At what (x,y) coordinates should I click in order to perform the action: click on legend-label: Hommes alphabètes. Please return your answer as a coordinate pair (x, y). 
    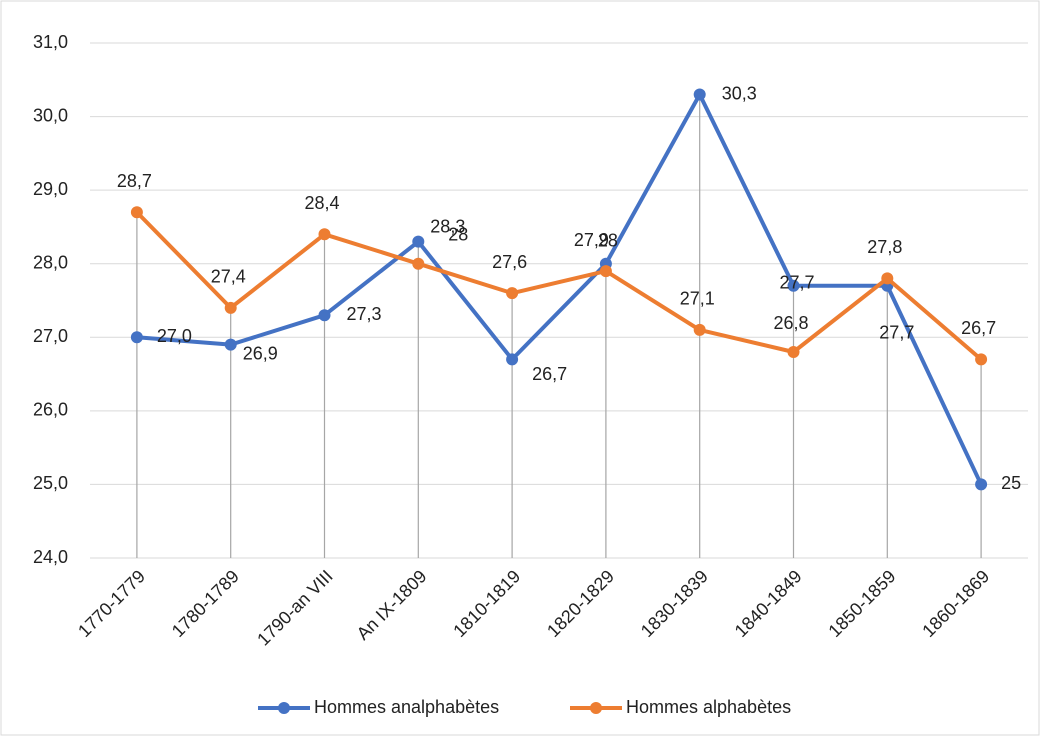
    Looking at the image, I should click on (708, 707).